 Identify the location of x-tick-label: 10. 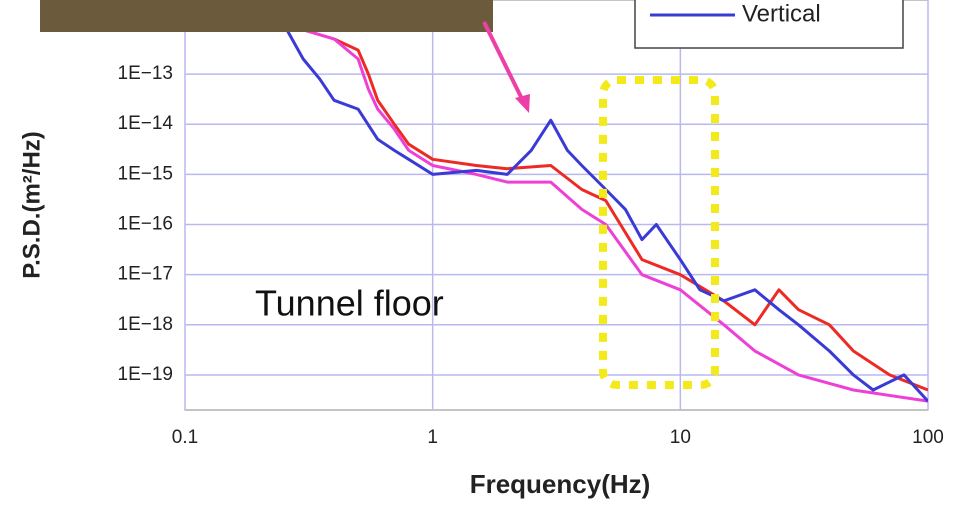
(680, 437).